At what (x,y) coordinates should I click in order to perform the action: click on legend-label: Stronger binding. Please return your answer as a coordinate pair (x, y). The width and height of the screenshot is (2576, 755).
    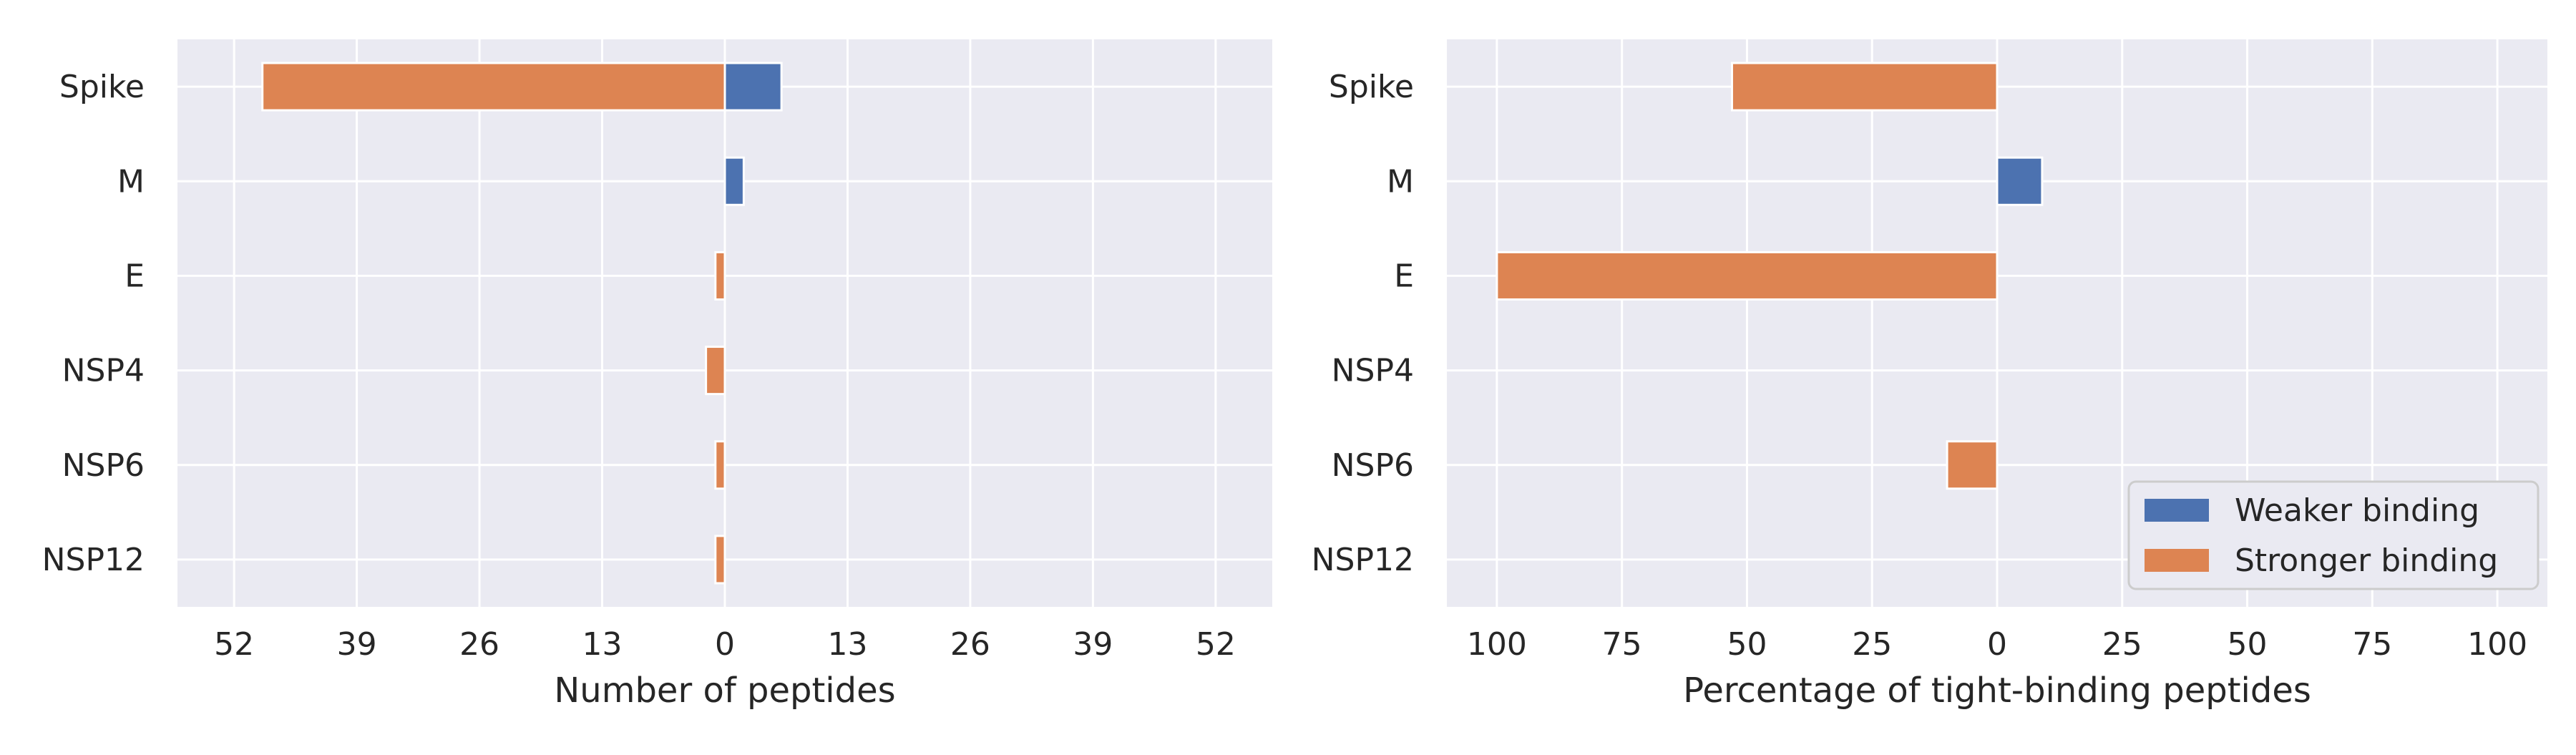
    Looking at the image, I should click on (2366, 560).